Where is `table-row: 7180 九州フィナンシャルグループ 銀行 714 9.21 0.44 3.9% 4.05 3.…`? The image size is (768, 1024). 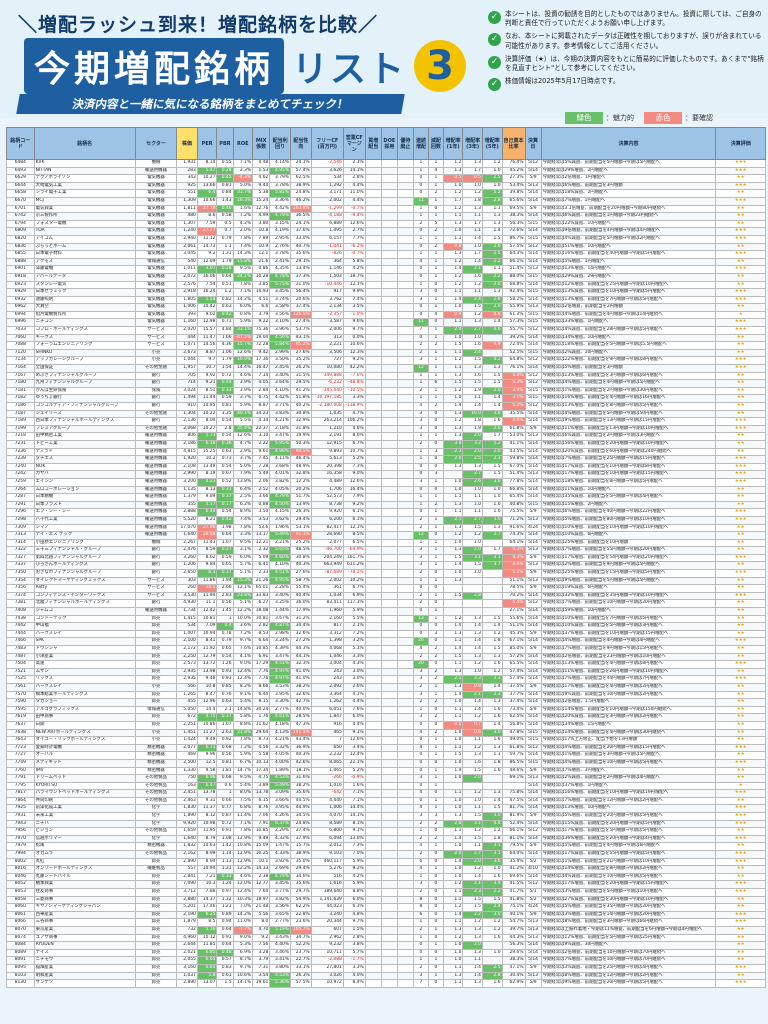 table-row: 7180 九州フィナンシャルグループ 銀行 714 9.21 0.44 3.9% 4.05 3.… is located at coordinates (386, 383).